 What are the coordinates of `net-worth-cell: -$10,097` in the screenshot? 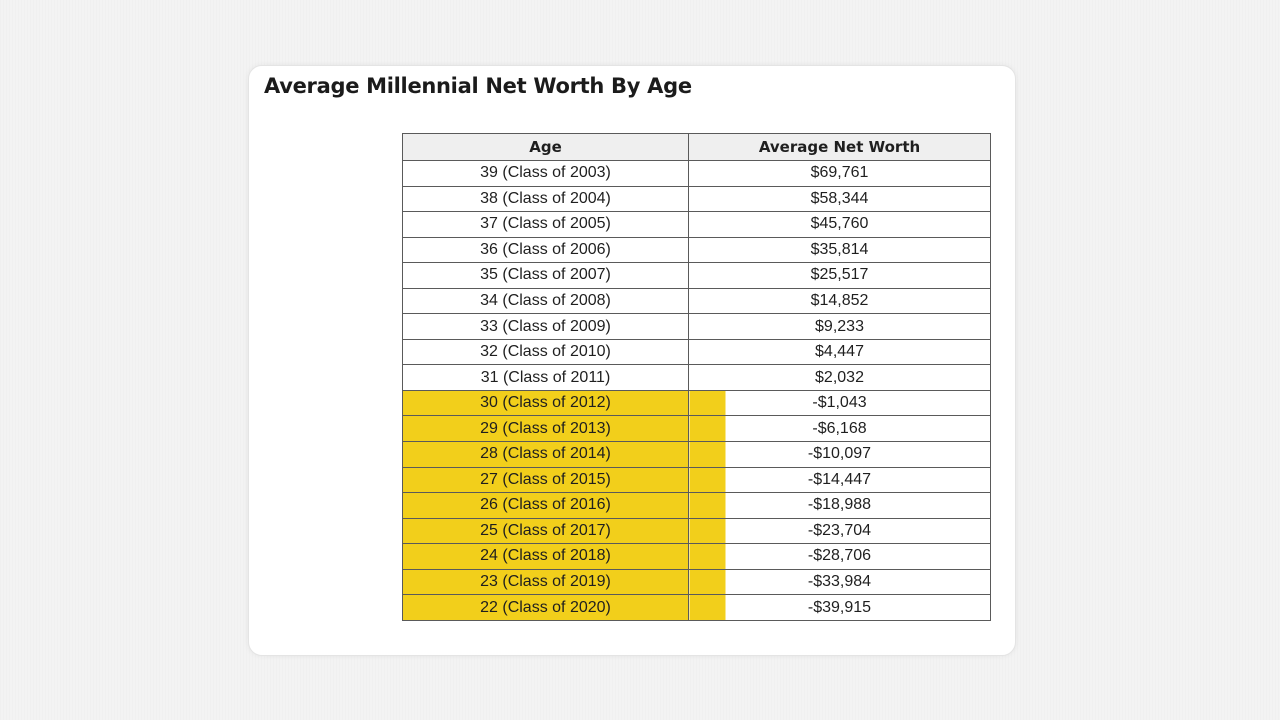 It's located at (839, 454).